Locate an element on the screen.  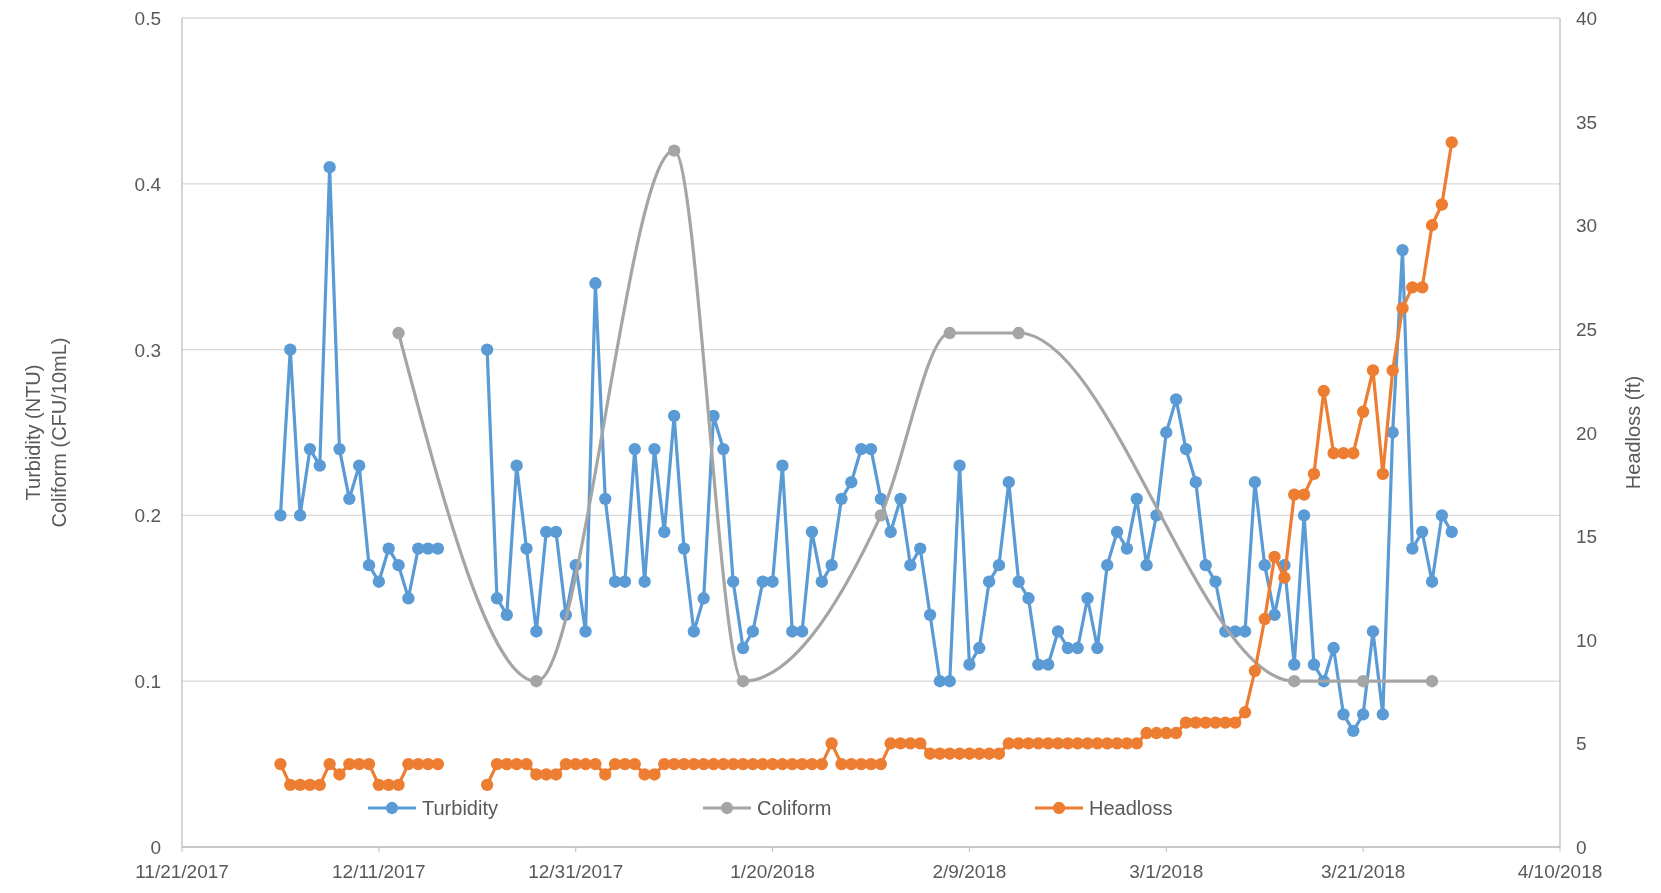
y2-tick-label: 5 is located at coordinates (1581, 744).